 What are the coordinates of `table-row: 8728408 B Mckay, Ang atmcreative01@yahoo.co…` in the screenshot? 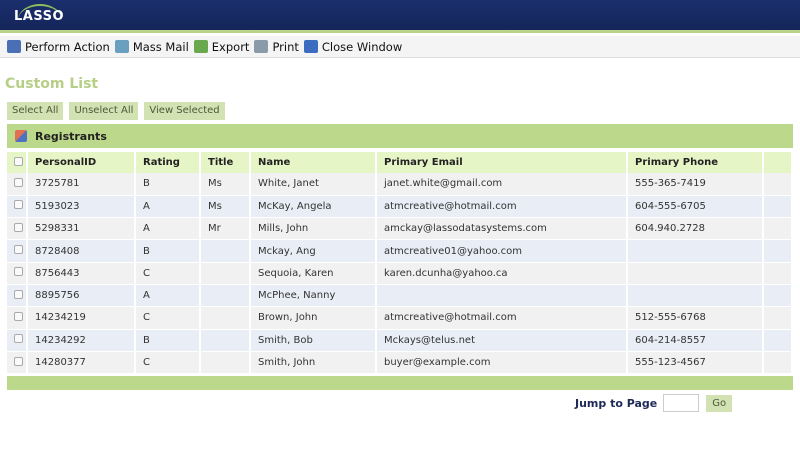 It's located at (400, 251).